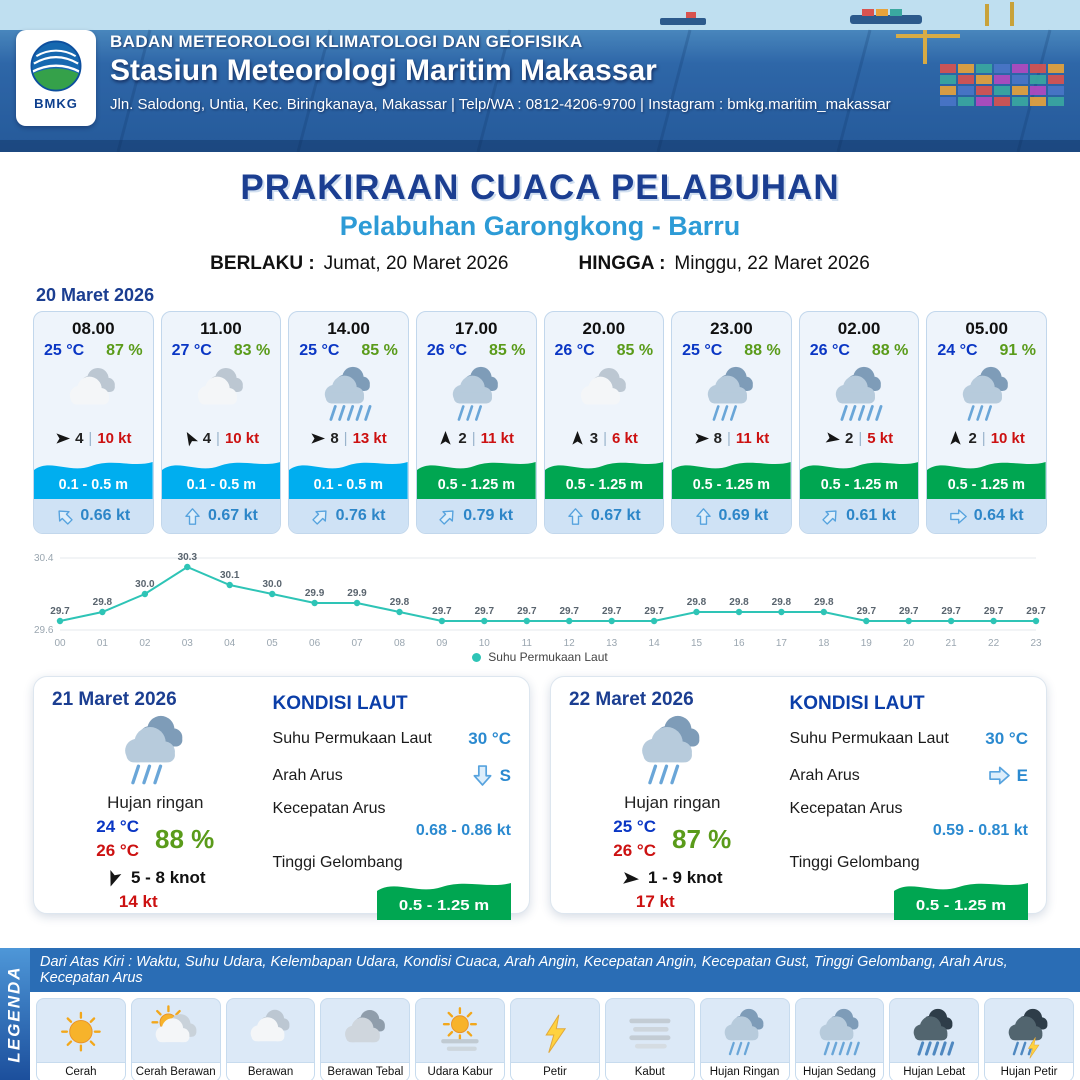 This screenshot has width=1080, height=1080. Describe the element at coordinates (273, 643) in the screenshot. I see `svg-text: 05` at that location.